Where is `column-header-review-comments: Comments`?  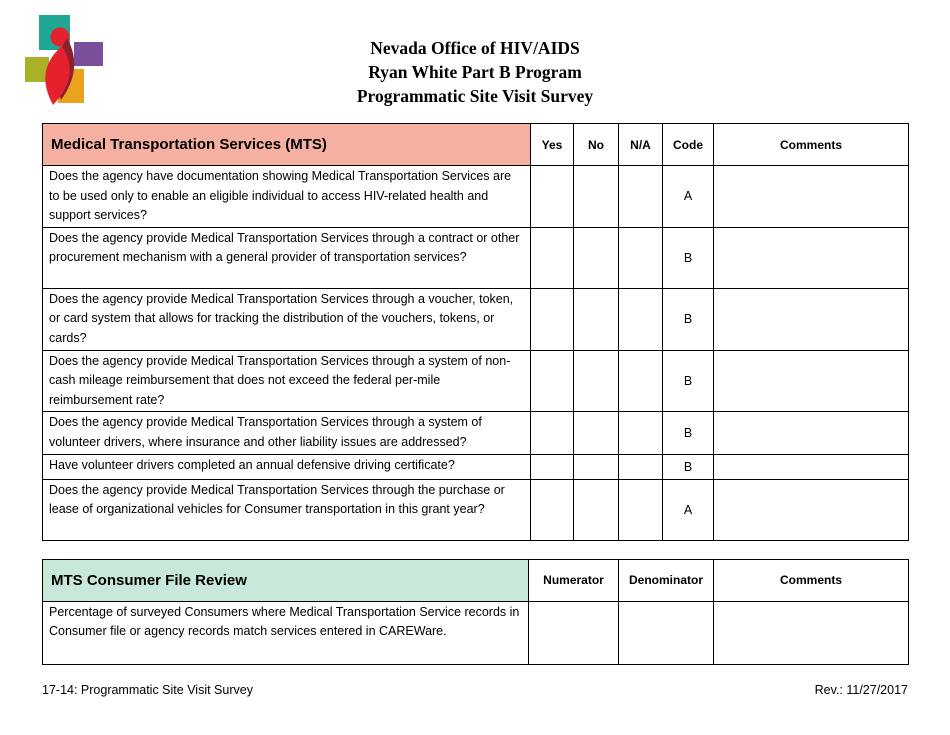 column-header-review-comments: Comments is located at coordinates (811, 580).